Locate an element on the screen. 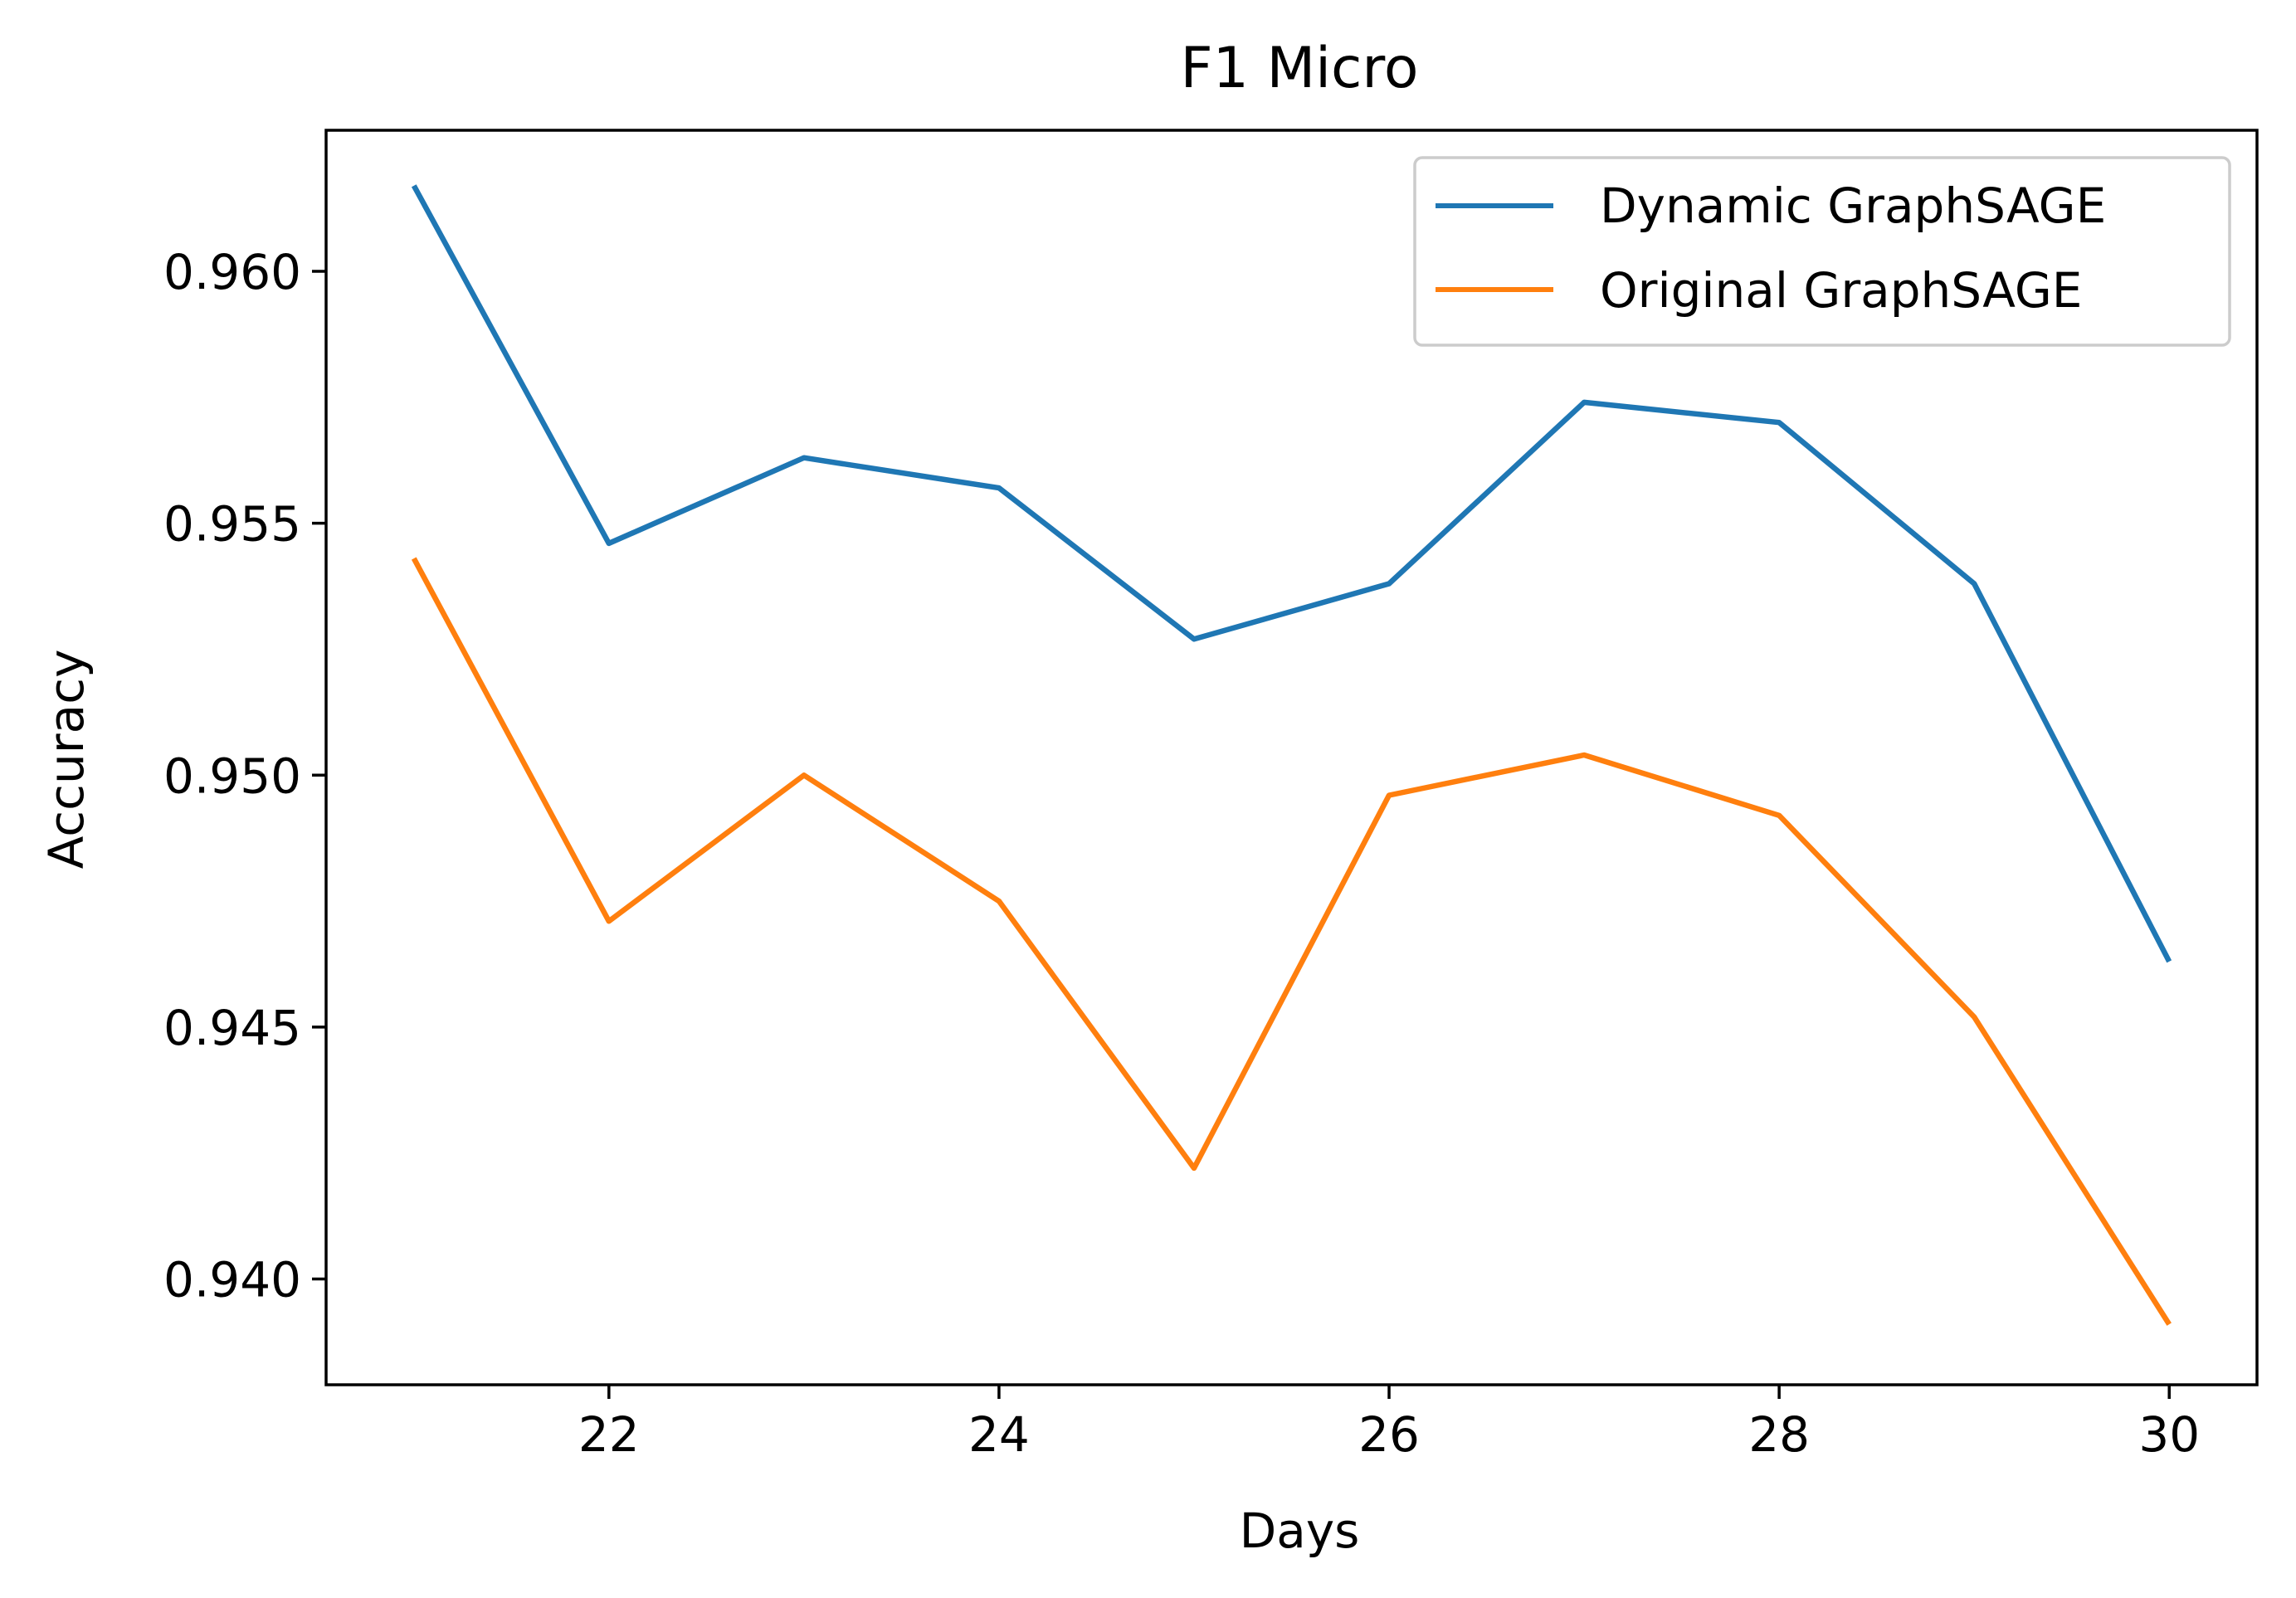 This screenshot has height=1598, width=2296. legend-label-original: Original GraphSAGE is located at coordinates (1841, 290).